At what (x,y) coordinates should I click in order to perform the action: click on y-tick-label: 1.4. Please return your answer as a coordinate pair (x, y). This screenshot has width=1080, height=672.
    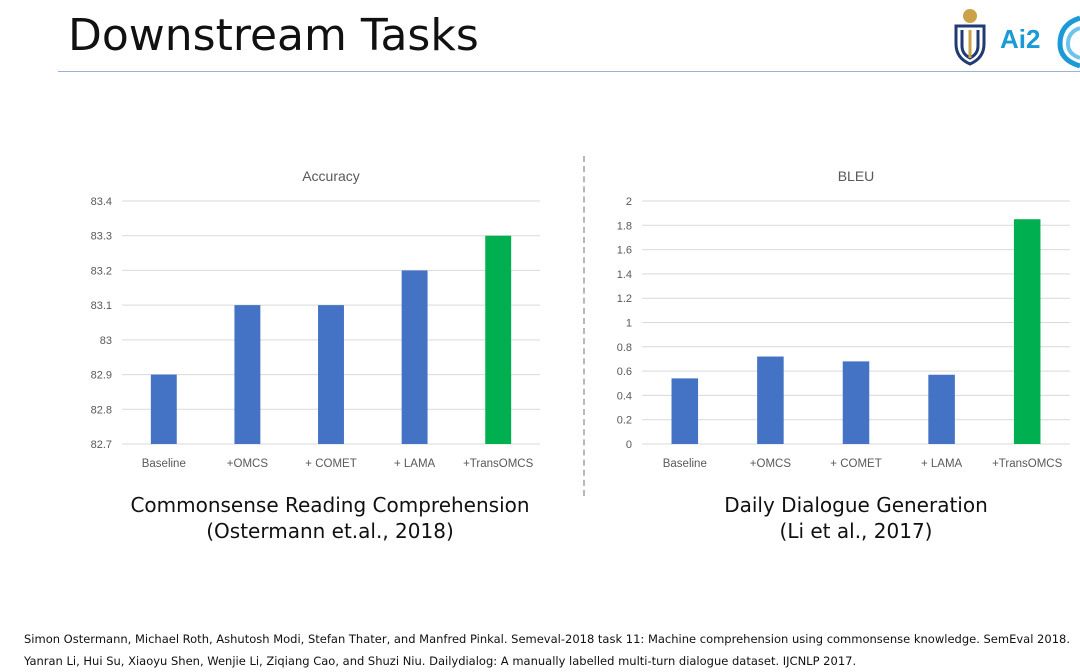
    Looking at the image, I should click on (624, 275).